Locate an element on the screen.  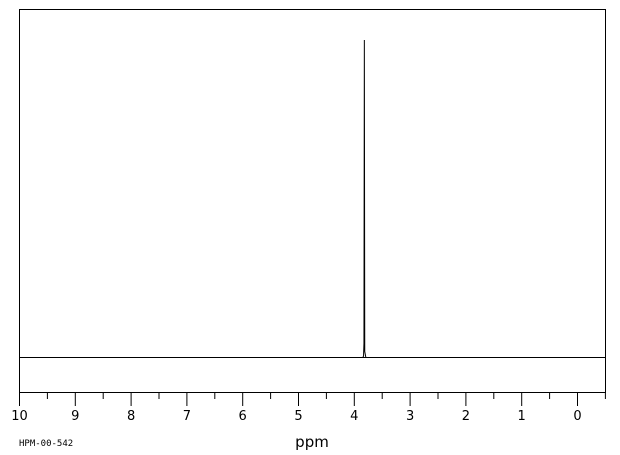
x-axis-label: ppm is located at coordinates (312, 442).